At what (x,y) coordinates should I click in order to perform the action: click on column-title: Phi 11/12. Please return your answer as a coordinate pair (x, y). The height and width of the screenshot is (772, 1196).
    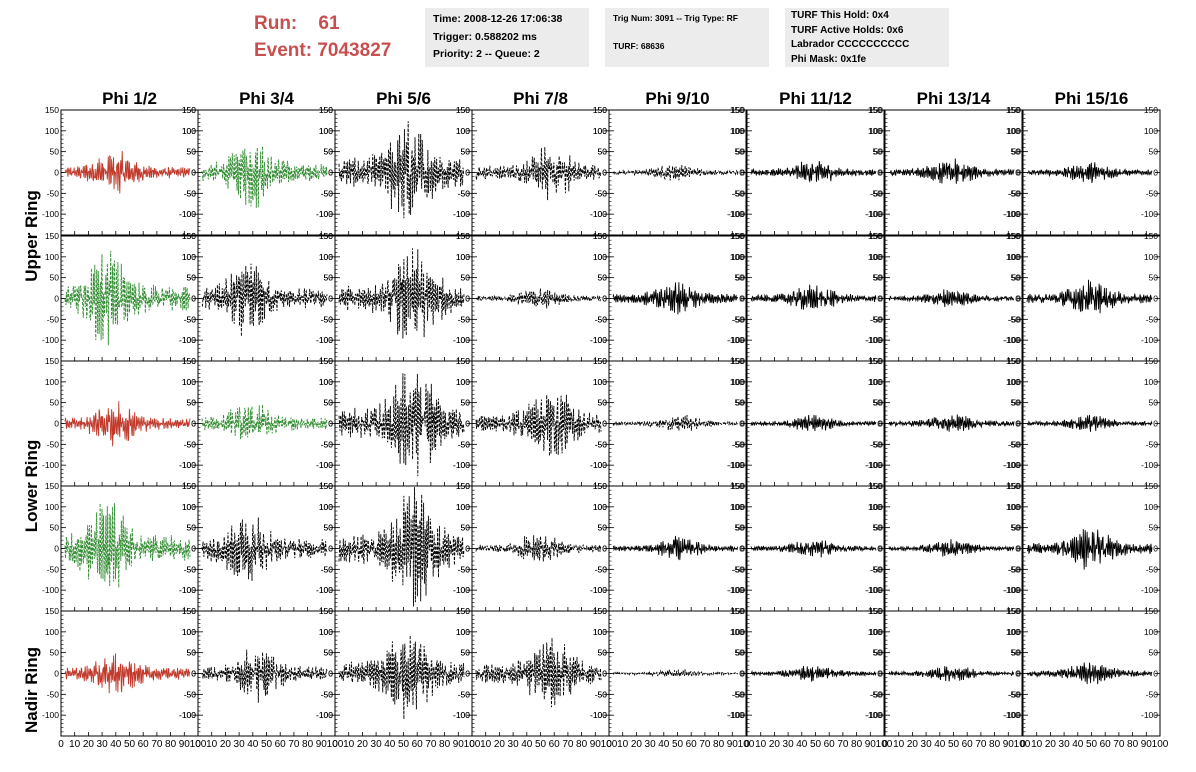
    Looking at the image, I should click on (815, 98).